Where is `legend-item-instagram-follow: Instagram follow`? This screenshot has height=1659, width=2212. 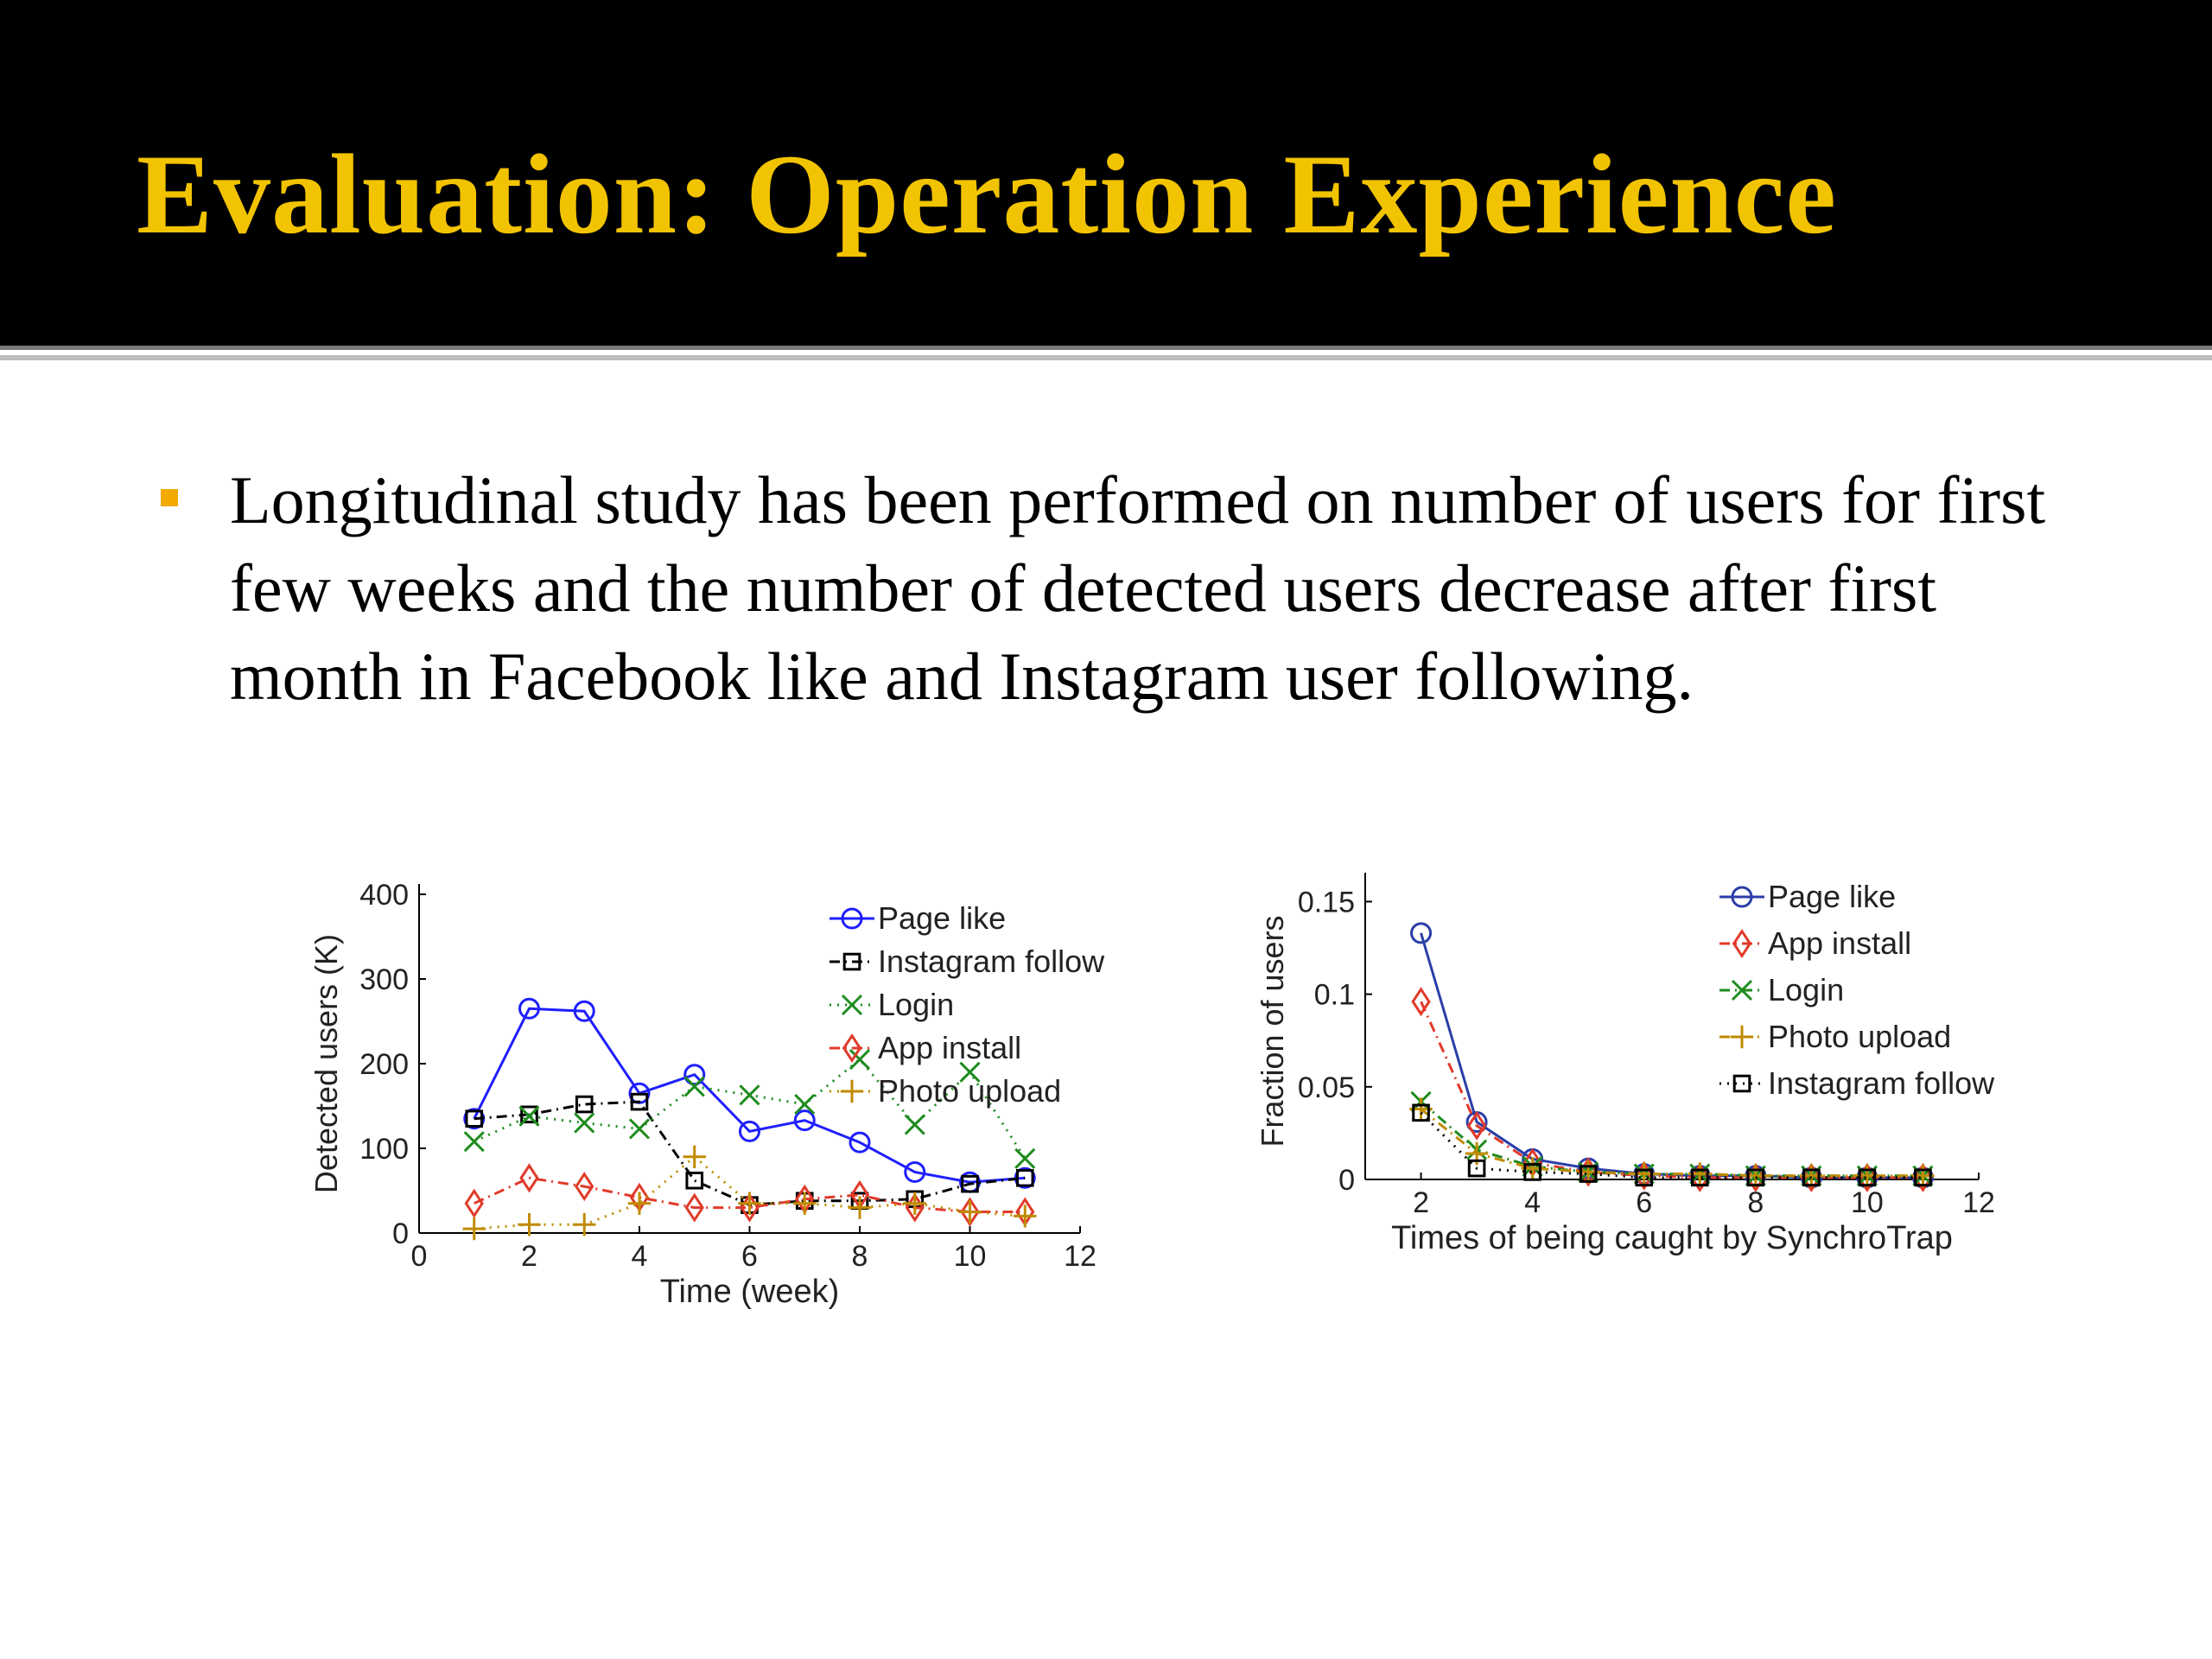 legend-item-instagram-follow: Instagram follow is located at coordinates (967, 961).